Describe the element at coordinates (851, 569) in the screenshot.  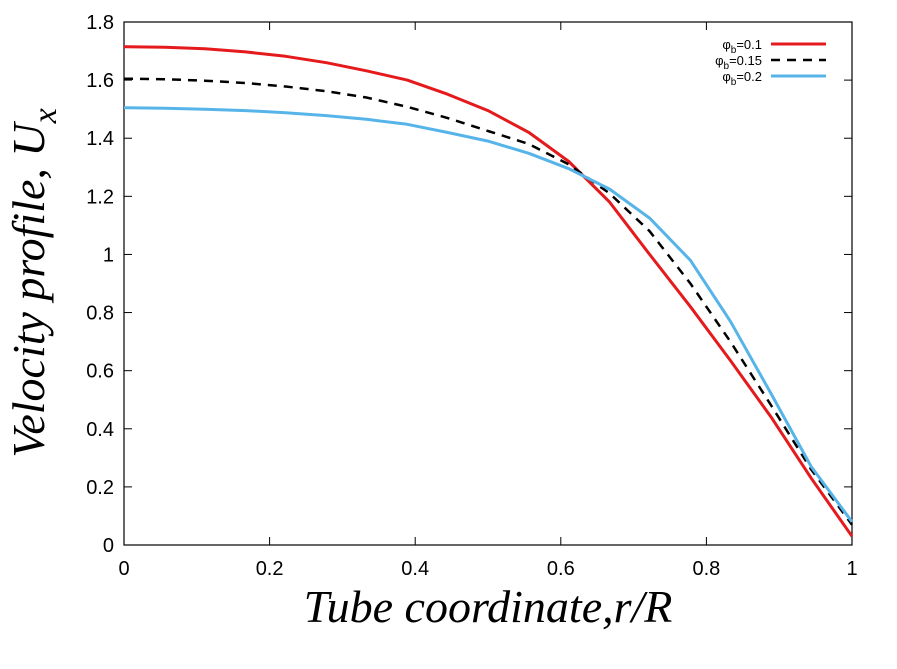
I see `x-tick-label: 1` at that location.